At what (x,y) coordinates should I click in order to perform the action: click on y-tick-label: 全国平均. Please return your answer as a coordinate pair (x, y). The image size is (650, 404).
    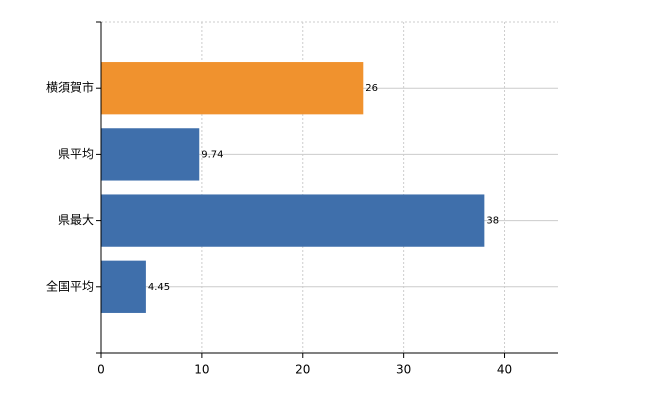
    Looking at the image, I should click on (70, 285).